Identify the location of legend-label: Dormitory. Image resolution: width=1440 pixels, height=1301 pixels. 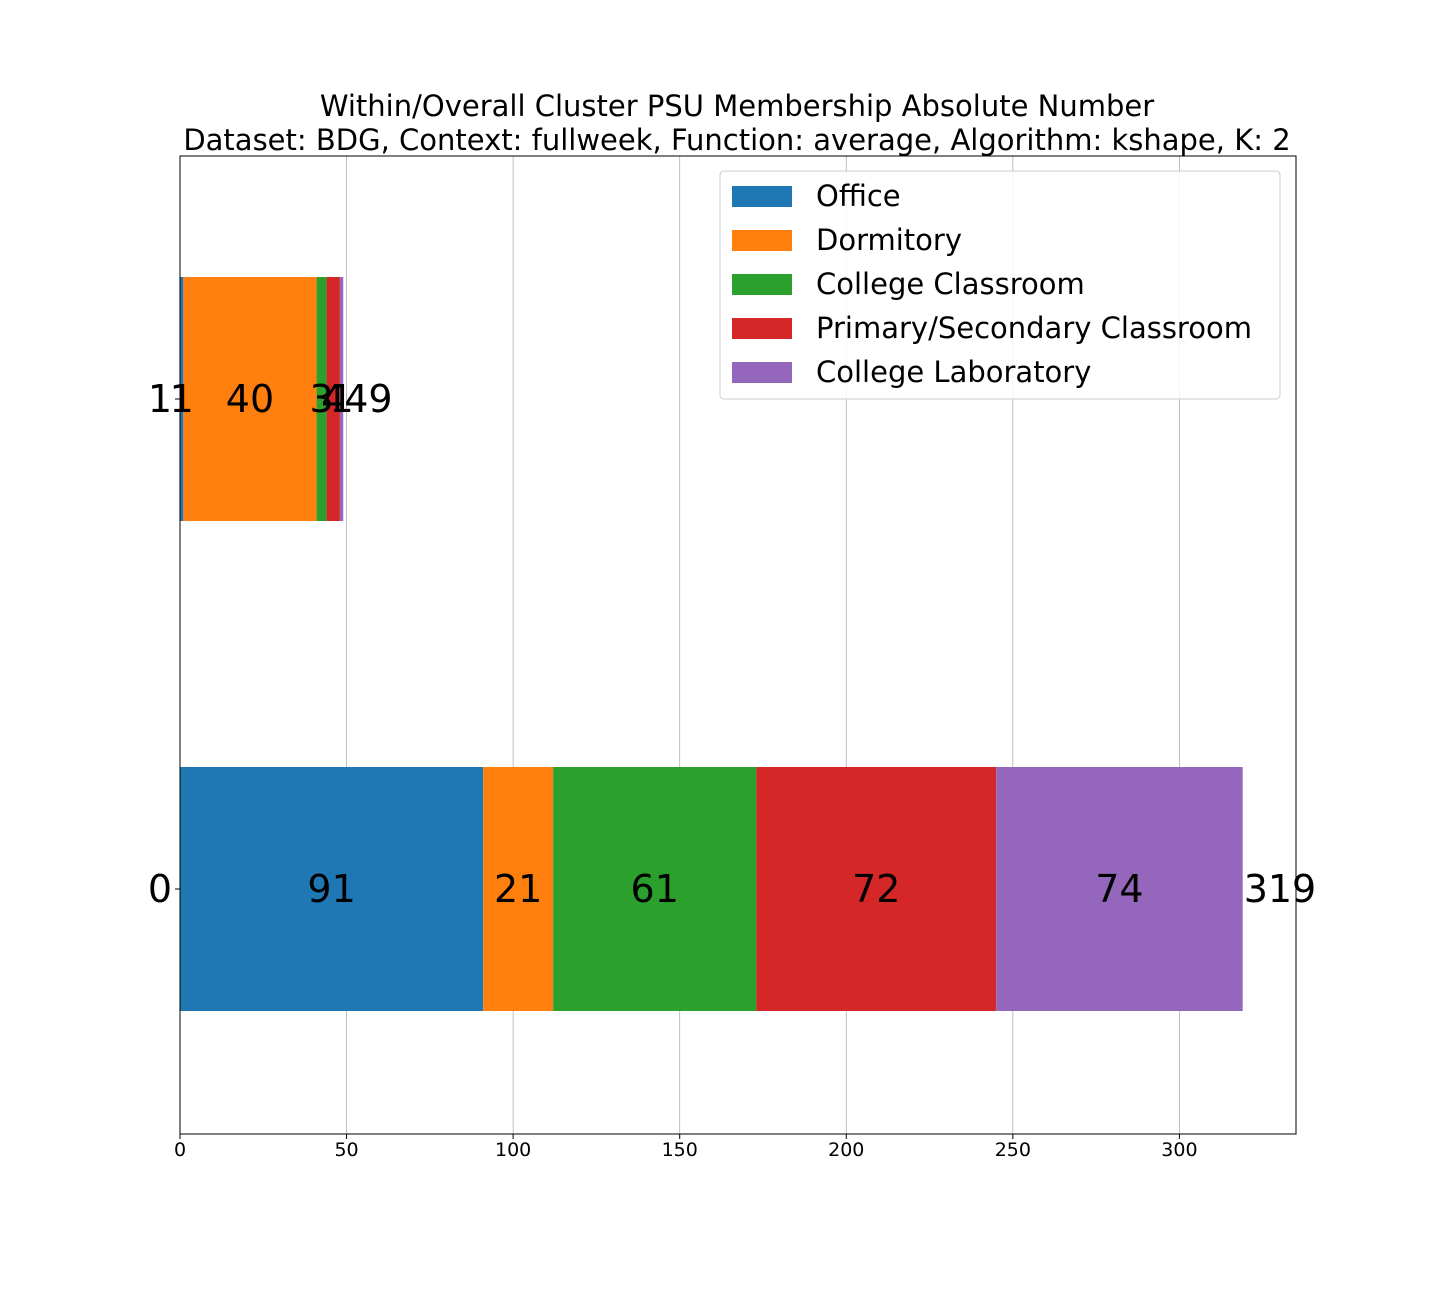
(889, 240).